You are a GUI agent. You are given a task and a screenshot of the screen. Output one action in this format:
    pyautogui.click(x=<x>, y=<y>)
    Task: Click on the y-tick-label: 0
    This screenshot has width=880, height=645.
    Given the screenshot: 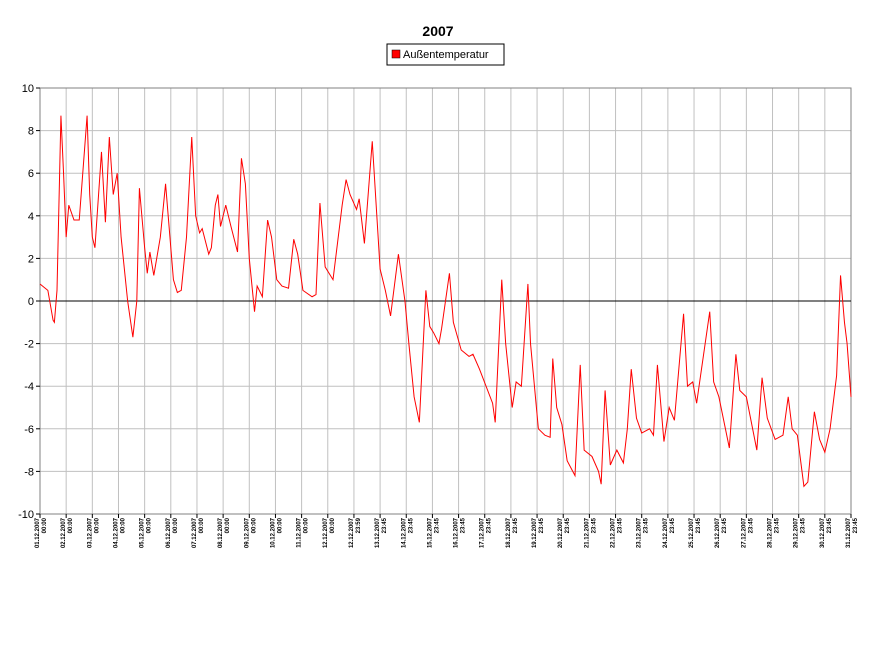 What is the action you would take?
    pyautogui.click(x=31, y=302)
    